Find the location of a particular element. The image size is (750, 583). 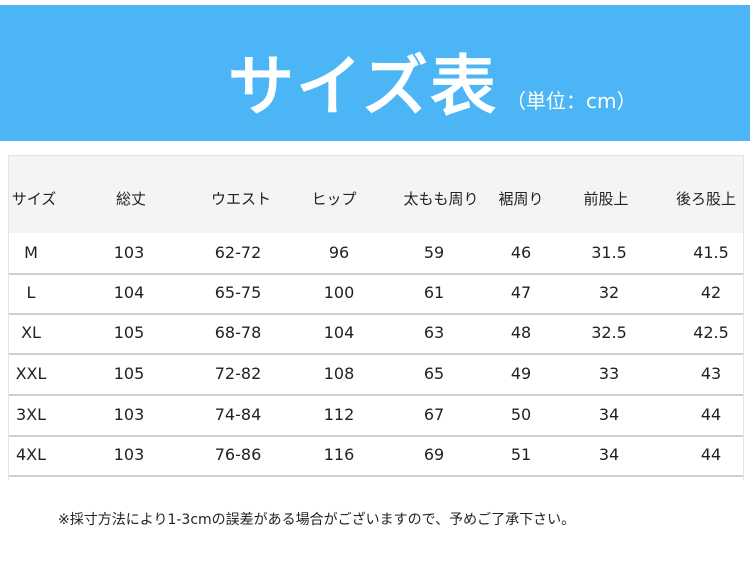

table-cell: 31.5 is located at coordinates (609, 252).